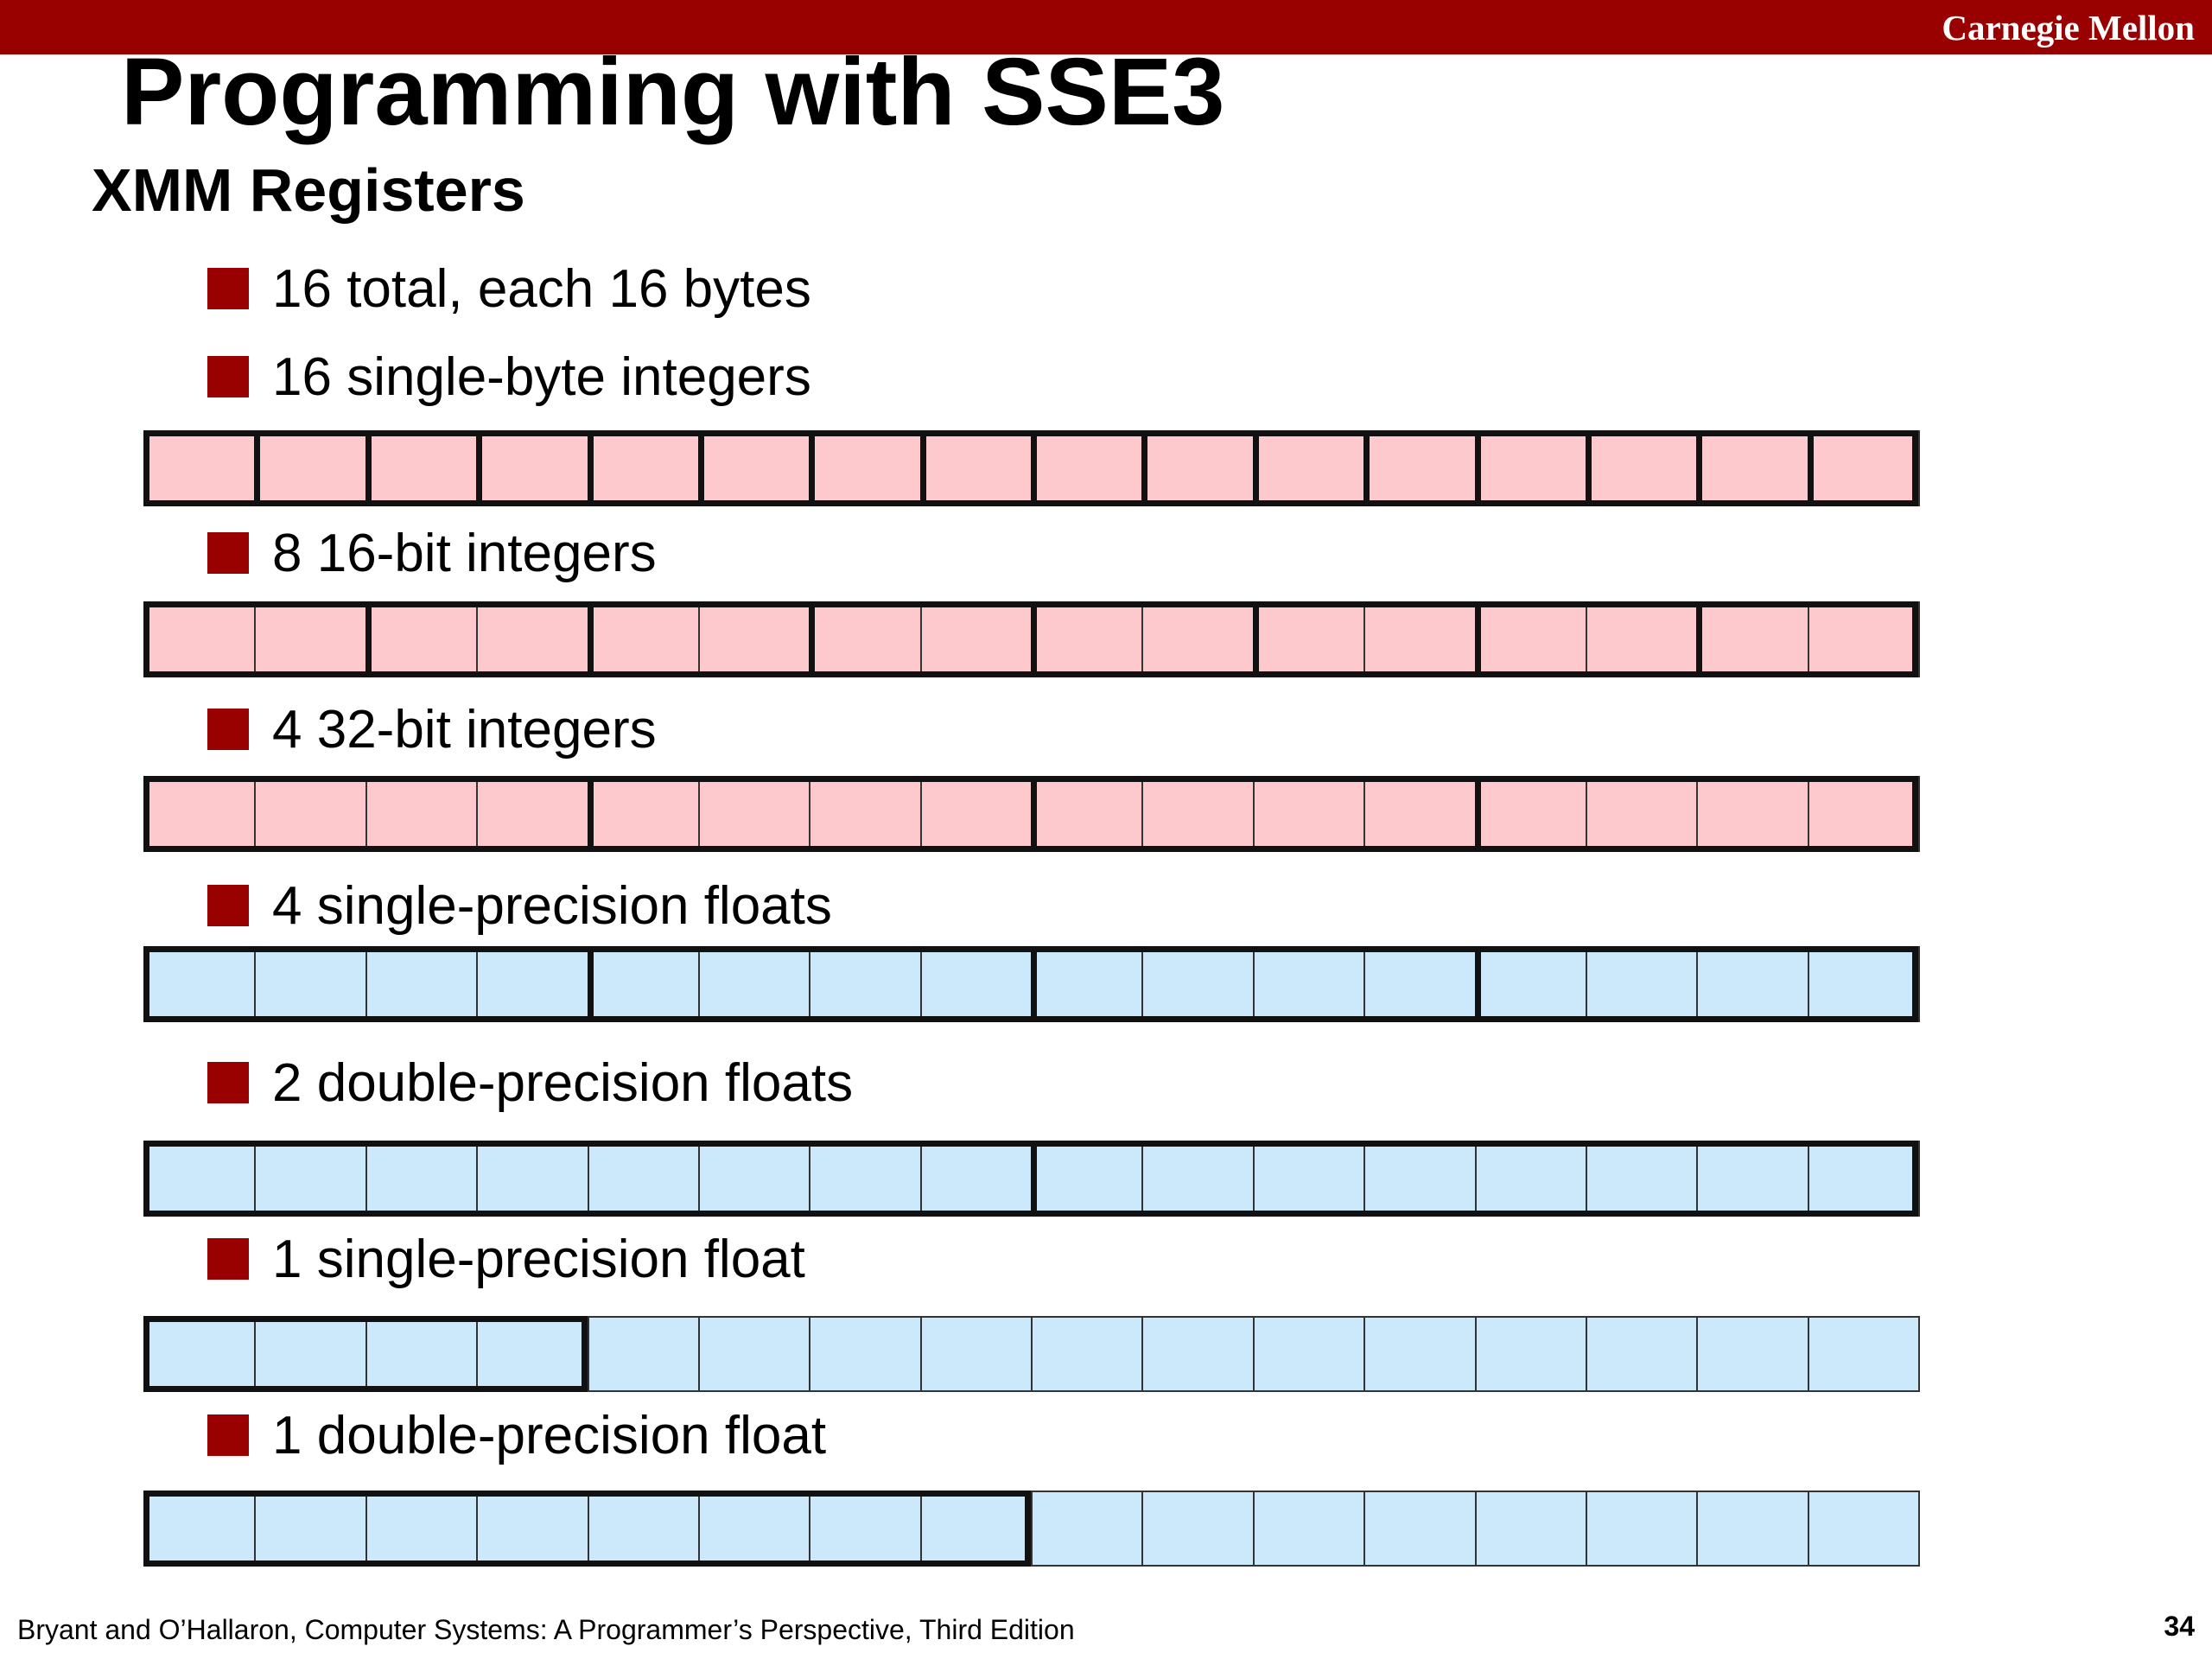 Image resolution: width=2212 pixels, height=1659 pixels. Describe the element at coordinates (549, 1435) in the screenshot. I see `bullet-one-double-float: 1 double-precision float` at that location.